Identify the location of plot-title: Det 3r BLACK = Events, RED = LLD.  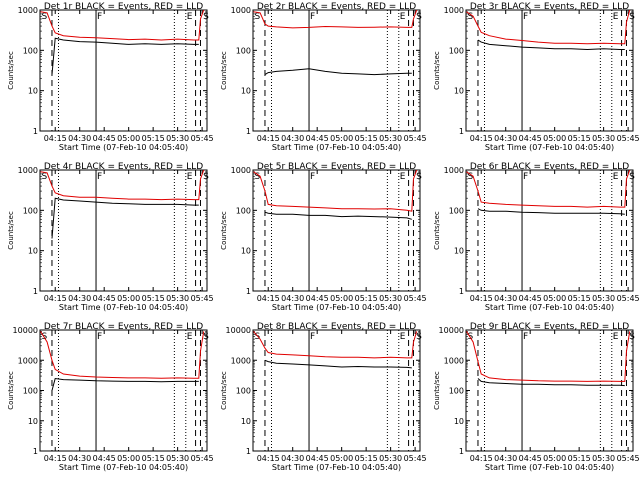
(549, 7).